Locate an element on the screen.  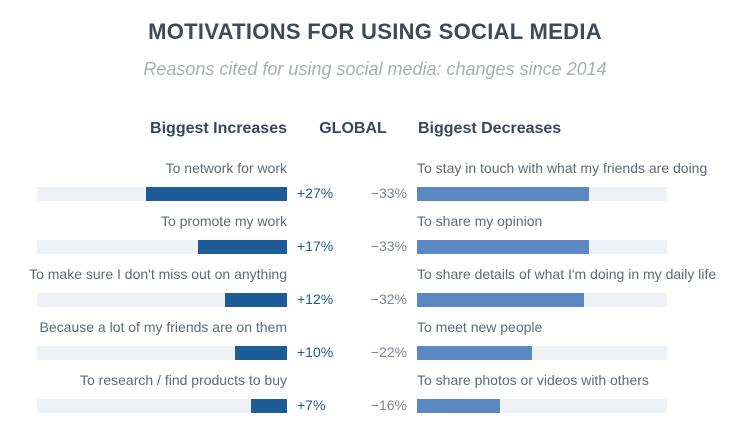
increase-label: To research / find products to buy is located at coordinates (183, 380).